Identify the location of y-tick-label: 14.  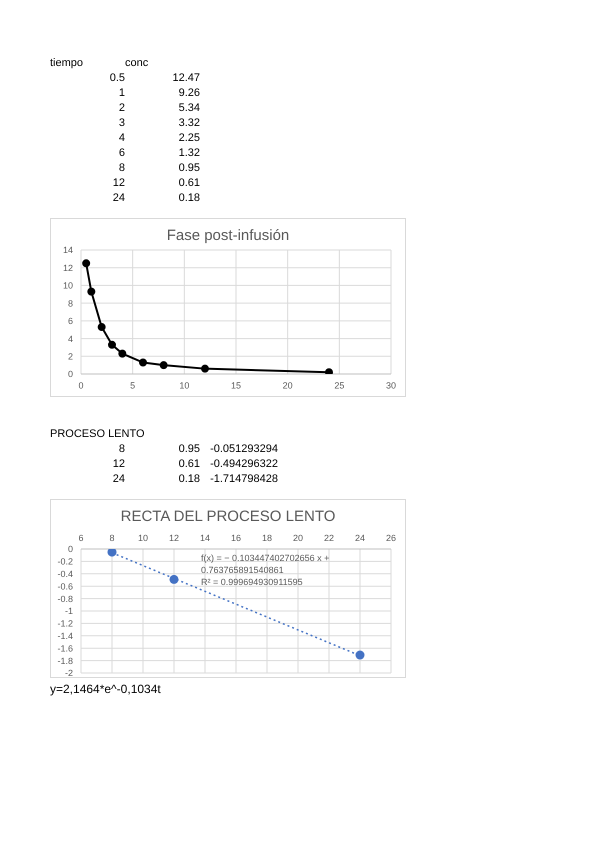
(67, 250).